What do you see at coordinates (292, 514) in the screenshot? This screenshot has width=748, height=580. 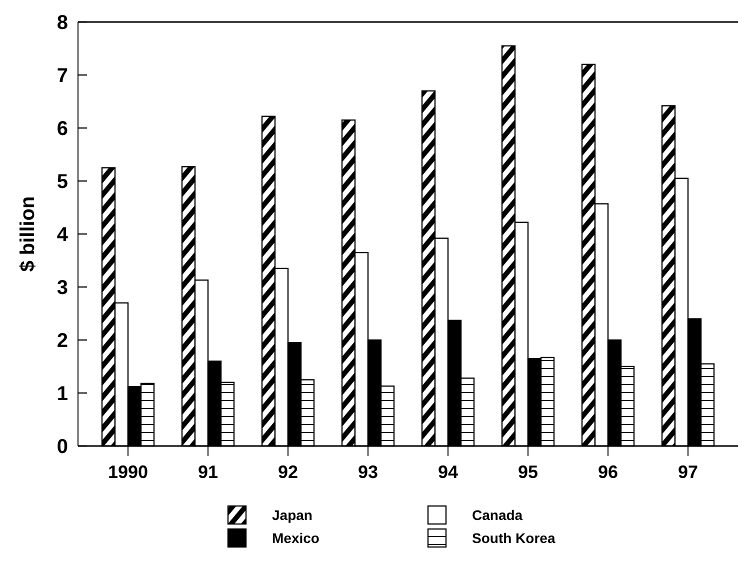 I see `legend-label: Japan` at bounding box center [292, 514].